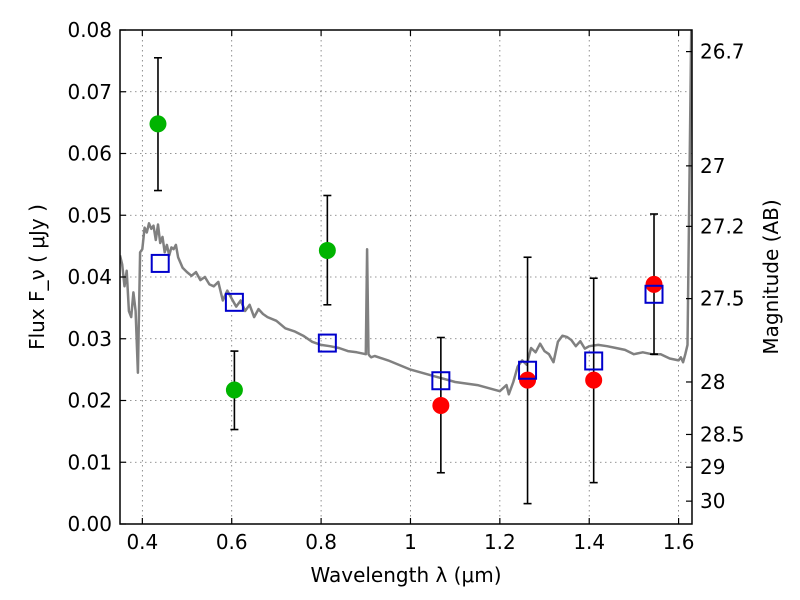  I want to click on x-tick-label: 0.4, so click(142, 542).